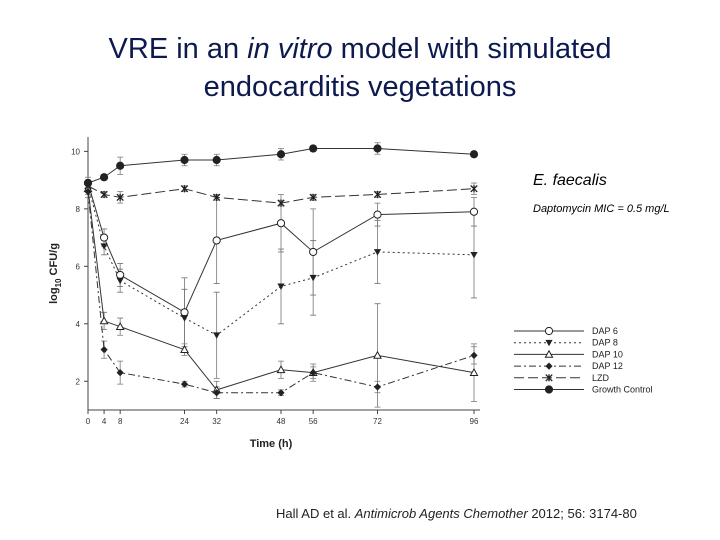 This screenshot has width=720, height=540. I want to click on x-tick-label: 4, so click(104, 421).